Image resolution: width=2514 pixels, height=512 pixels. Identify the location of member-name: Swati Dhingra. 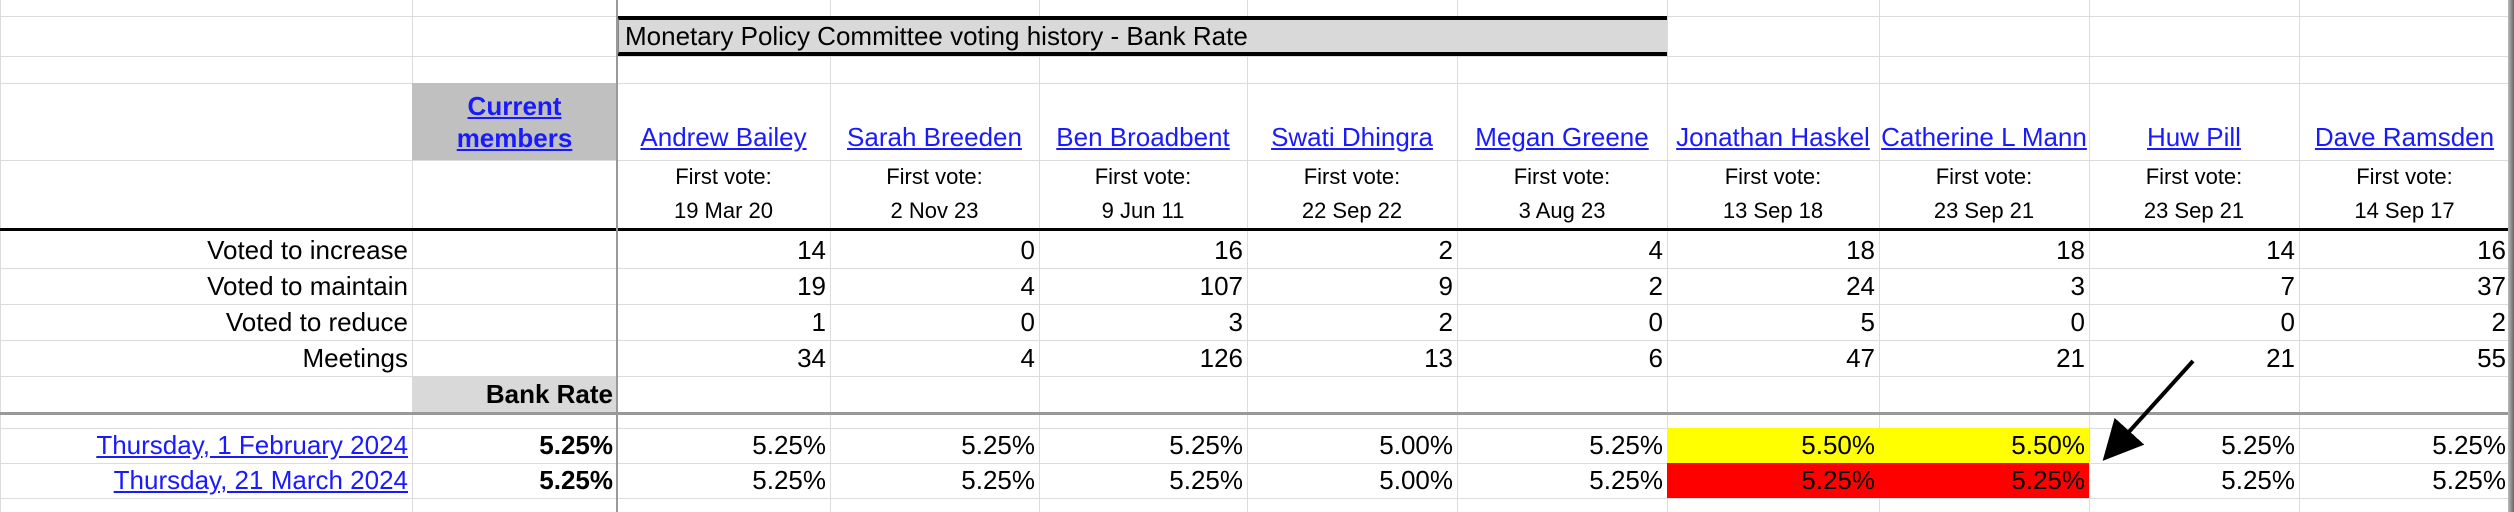
(1352, 137).